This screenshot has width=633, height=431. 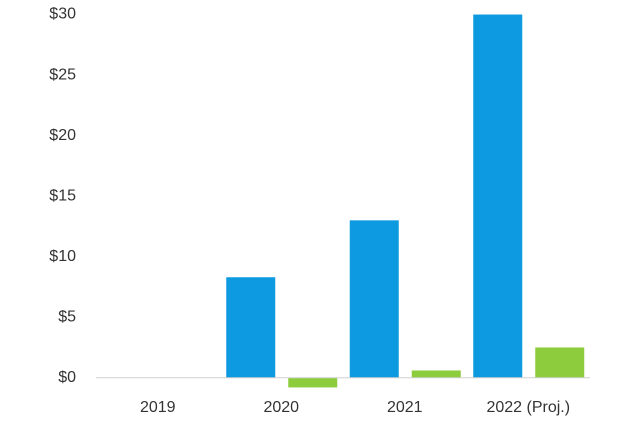 What do you see at coordinates (67, 377) in the screenshot?
I see `y-tick-label: $0` at bounding box center [67, 377].